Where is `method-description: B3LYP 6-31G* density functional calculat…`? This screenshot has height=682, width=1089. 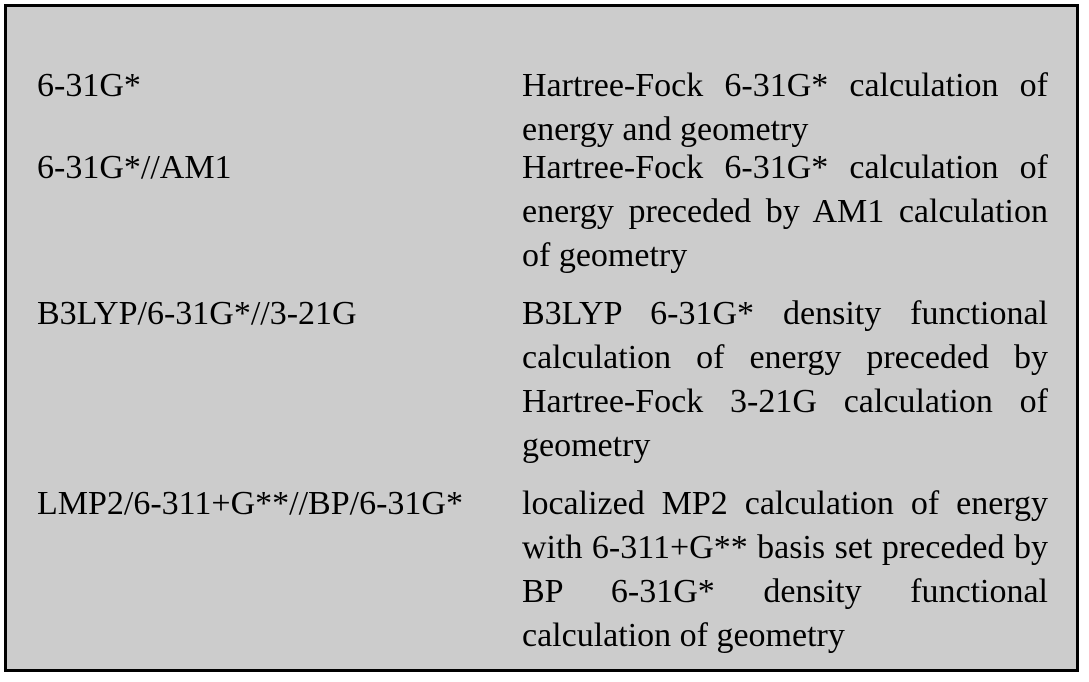 method-description: B3LYP 6-31G* density functional calculat… is located at coordinates (785, 379).